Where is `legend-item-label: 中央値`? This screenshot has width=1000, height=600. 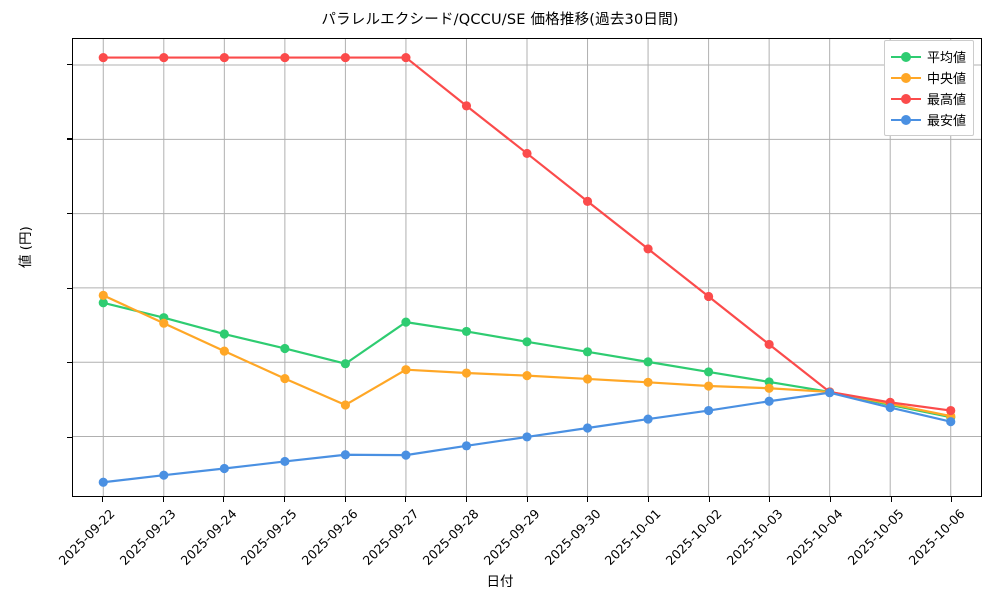
legend-item-label: 中央値 is located at coordinates (947, 79).